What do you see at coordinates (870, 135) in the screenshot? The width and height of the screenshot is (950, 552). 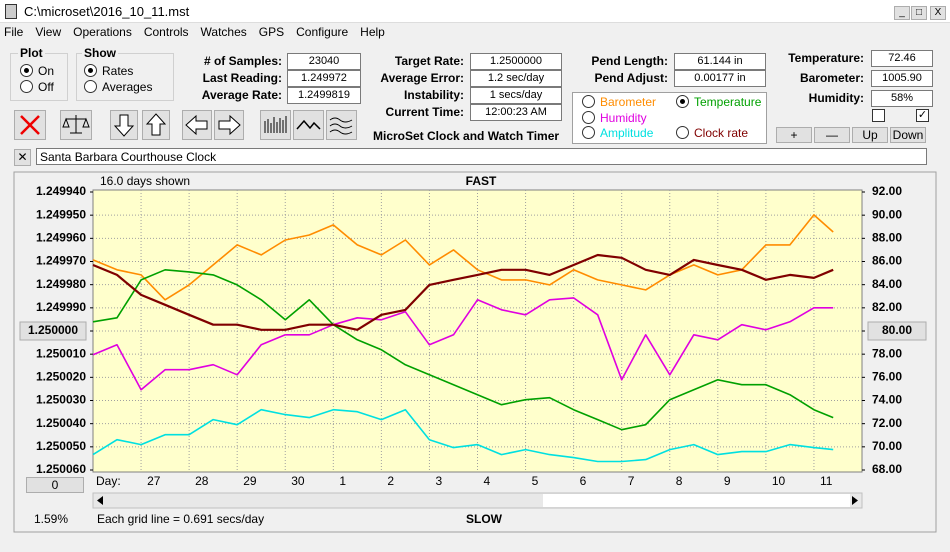 I see `button: Up` at bounding box center [870, 135].